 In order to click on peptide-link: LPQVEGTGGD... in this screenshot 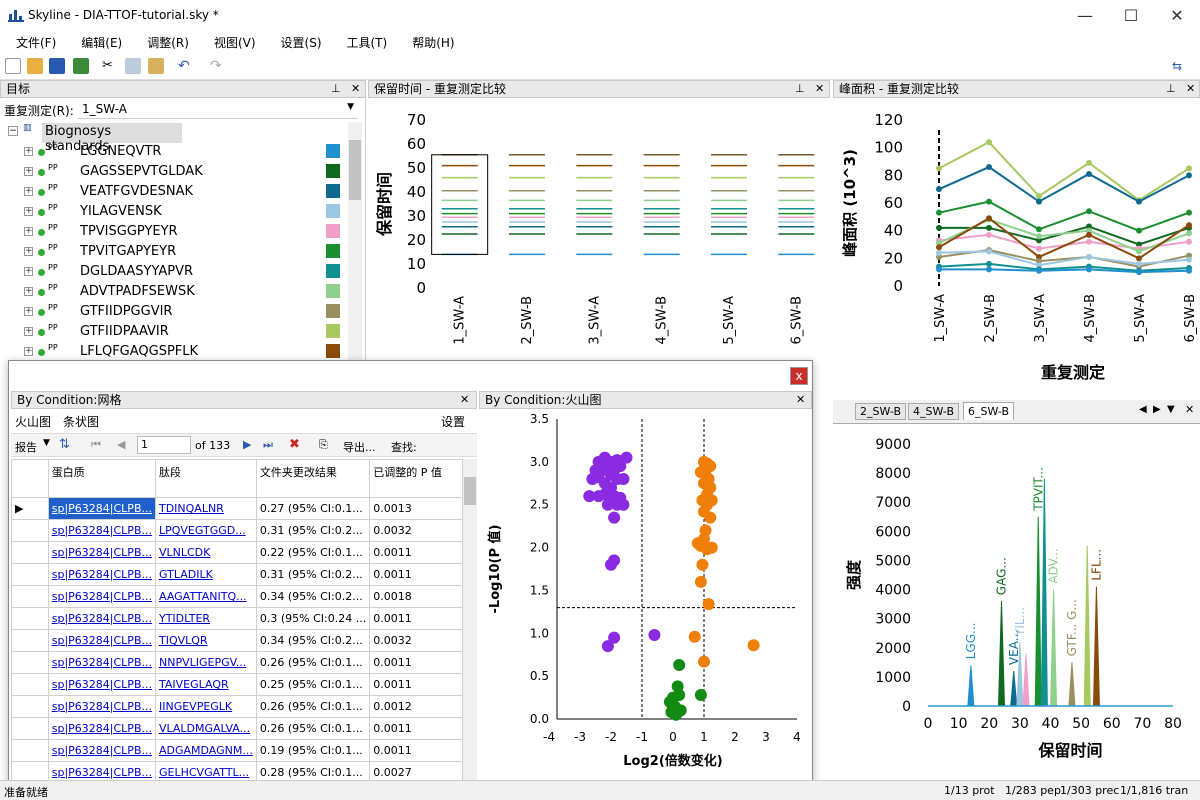, I will do `click(202, 530)`.